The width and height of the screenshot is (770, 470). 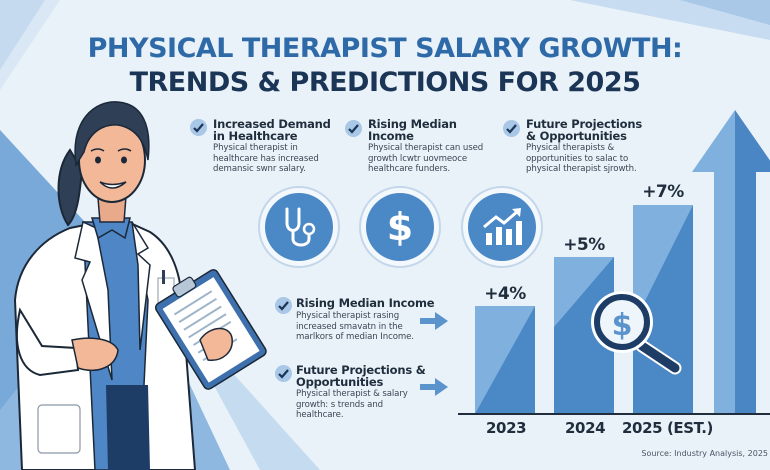 What do you see at coordinates (412, 130) in the screenshot?
I see `feature-title-median-income: Rising Median Income` at bounding box center [412, 130].